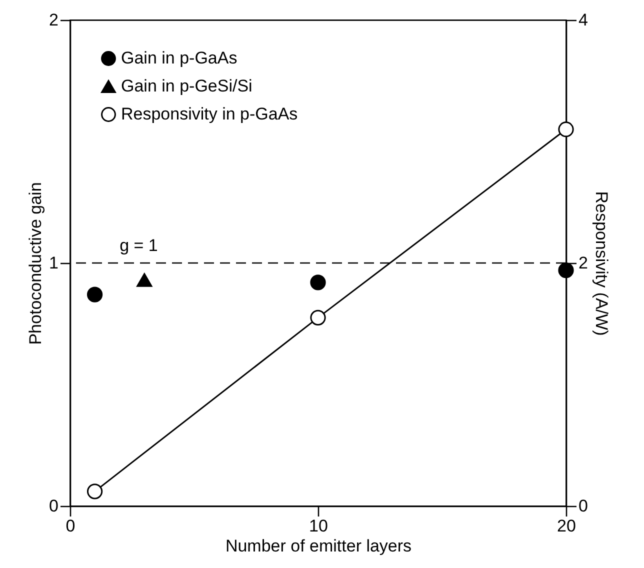  Describe the element at coordinates (583, 506) in the screenshot. I see `y2-tick-label: 0` at that location.